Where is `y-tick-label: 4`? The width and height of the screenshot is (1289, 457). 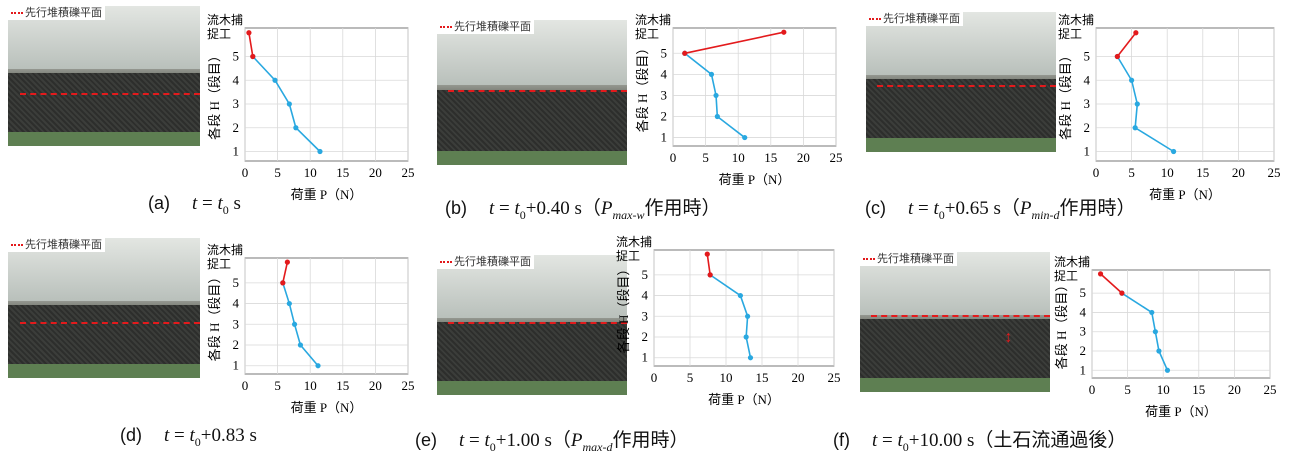 y-tick-label: 4 is located at coordinates (1087, 79).